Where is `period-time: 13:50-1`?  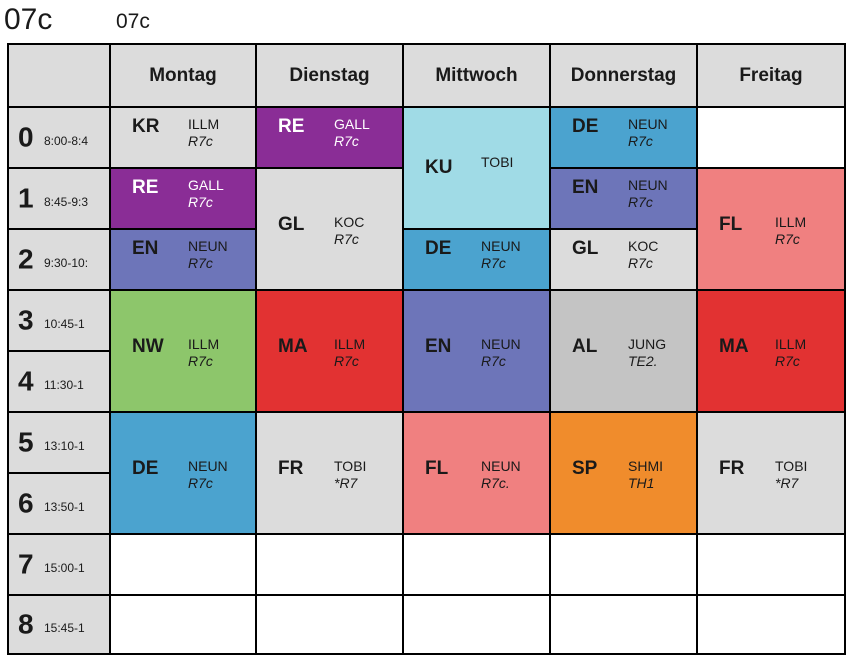 period-time: 13:50-1 is located at coordinates (64, 506).